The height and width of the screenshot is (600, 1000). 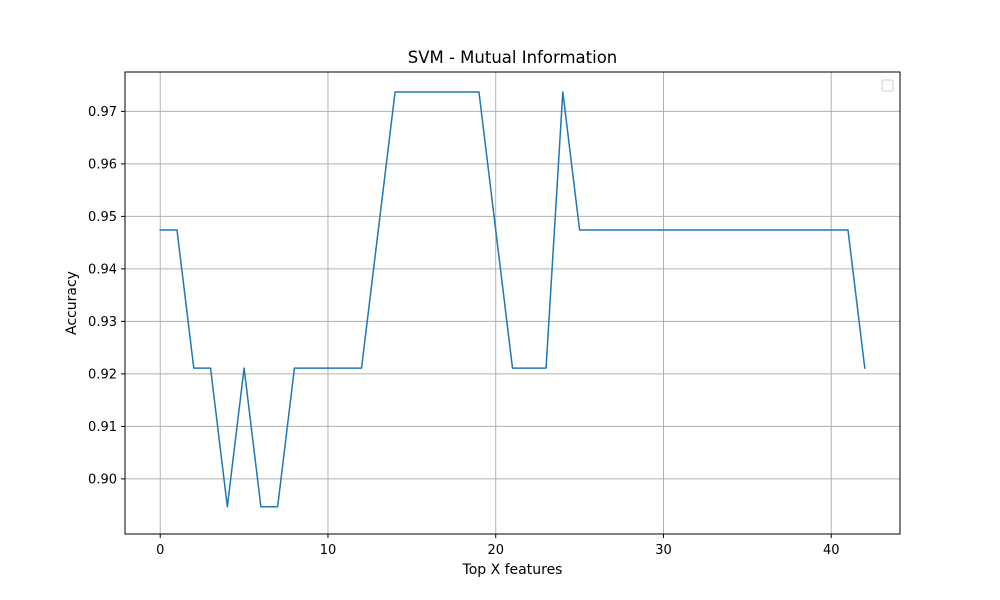 I want to click on x-tick-label: 10, so click(x=328, y=550).